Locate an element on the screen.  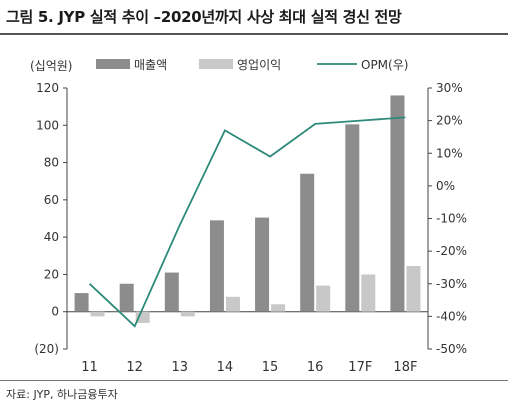
right-tick-label: -40% is located at coordinates (451, 316).